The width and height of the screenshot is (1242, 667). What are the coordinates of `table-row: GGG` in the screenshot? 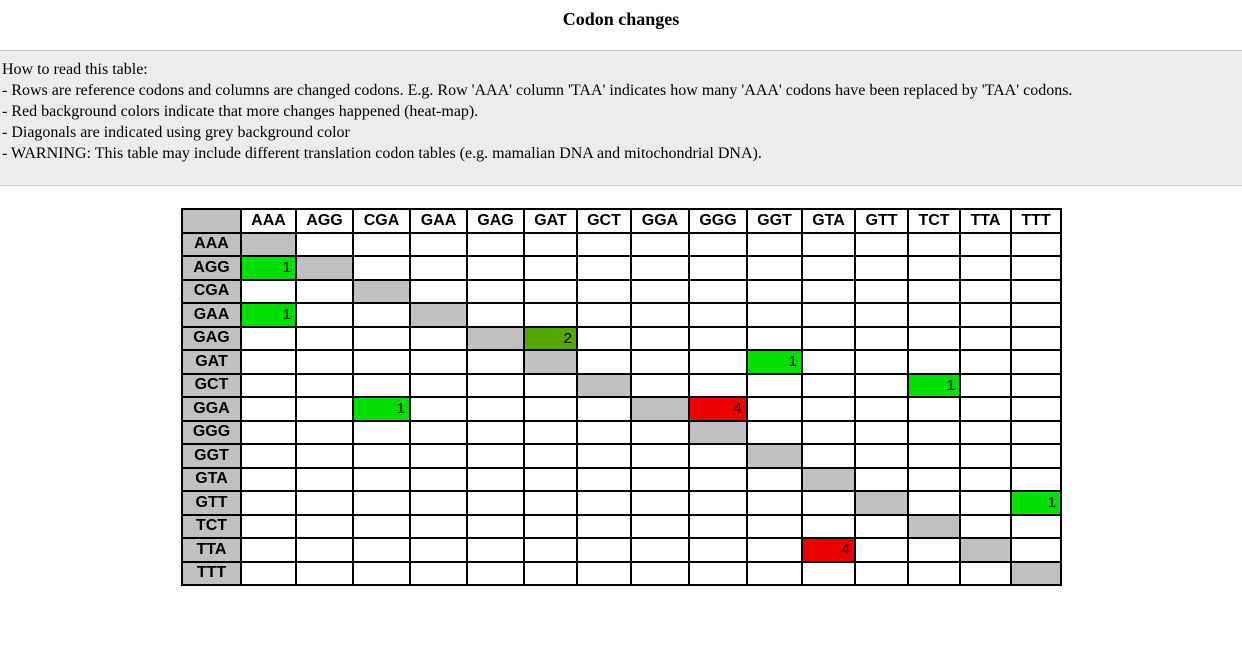 It's located at (621, 432).